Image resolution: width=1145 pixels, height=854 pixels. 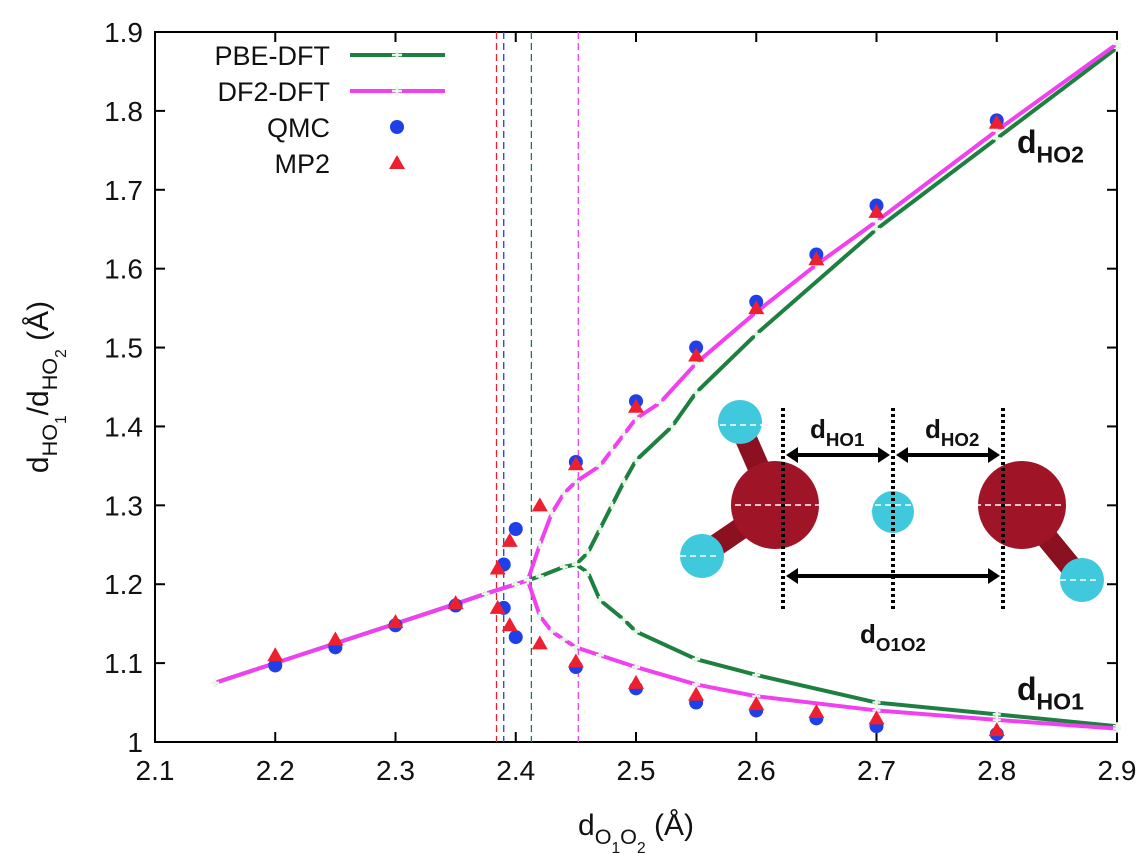 I want to click on text-part: O, so click(x=603, y=836).